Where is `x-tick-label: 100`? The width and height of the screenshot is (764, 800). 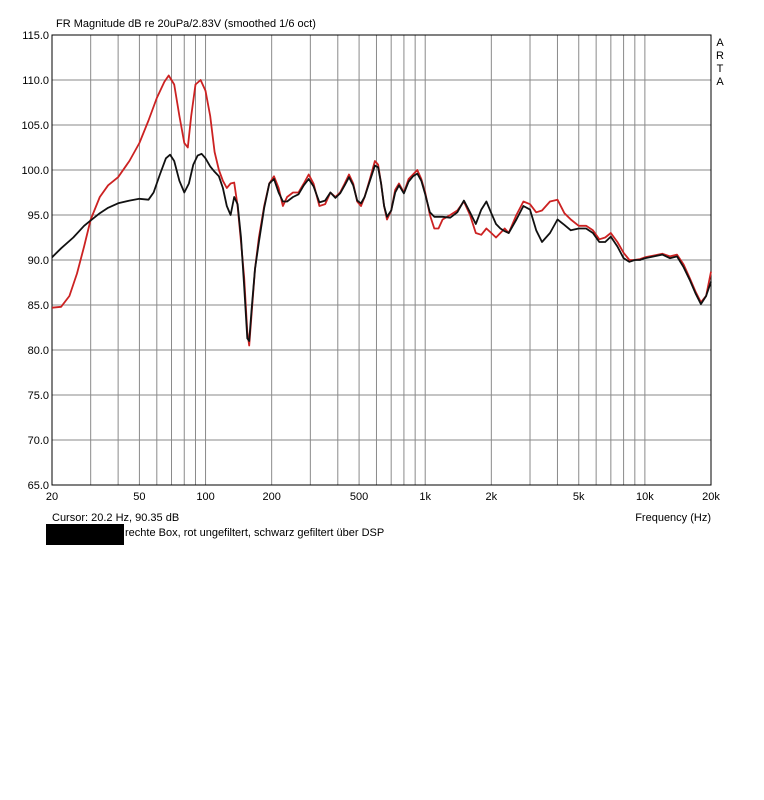 x-tick-label: 100 is located at coordinates (205, 497).